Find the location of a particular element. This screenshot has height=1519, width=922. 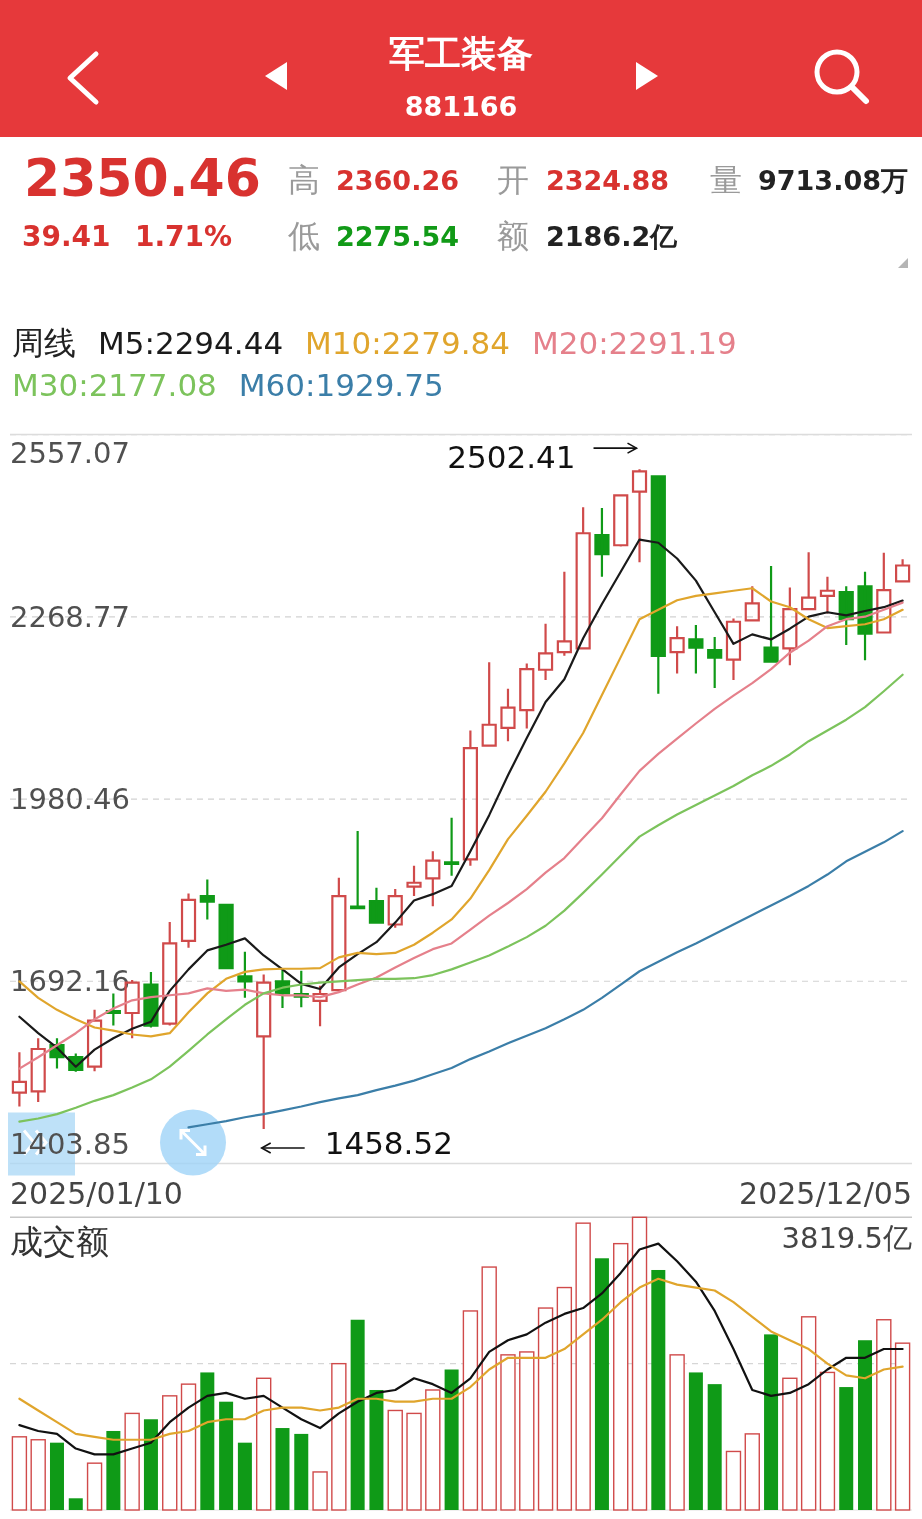

text: 2275.54 is located at coordinates (397, 236).